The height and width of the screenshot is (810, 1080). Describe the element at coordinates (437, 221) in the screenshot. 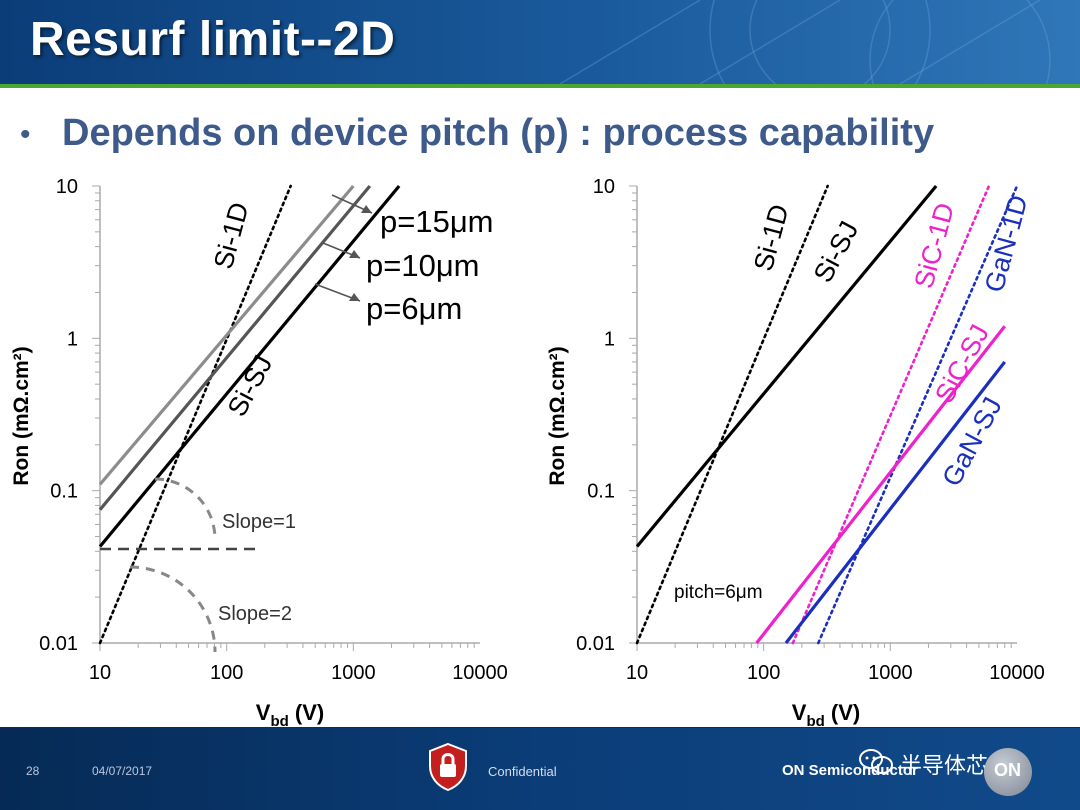

I see `label-p15: p=15μm` at that location.